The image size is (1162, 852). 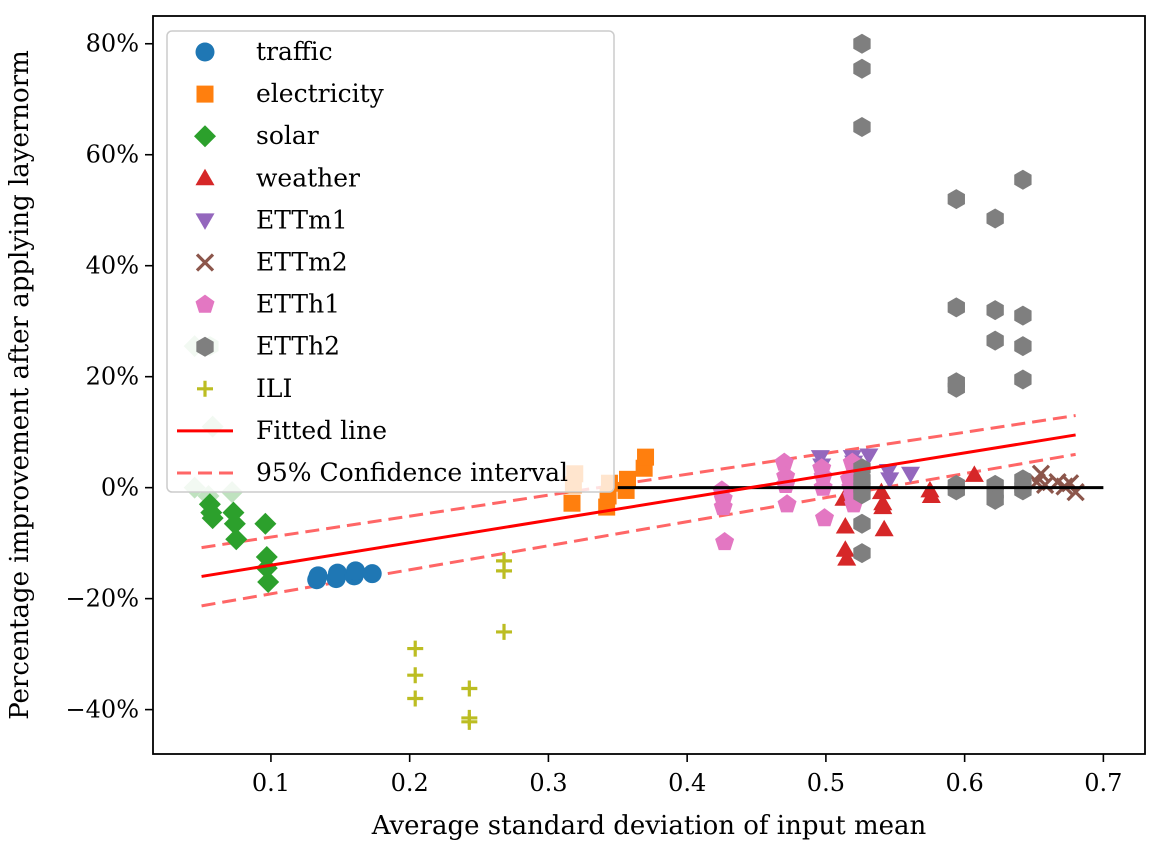 I want to click on y-tick-label: 40%, so click(x=112, y=266).